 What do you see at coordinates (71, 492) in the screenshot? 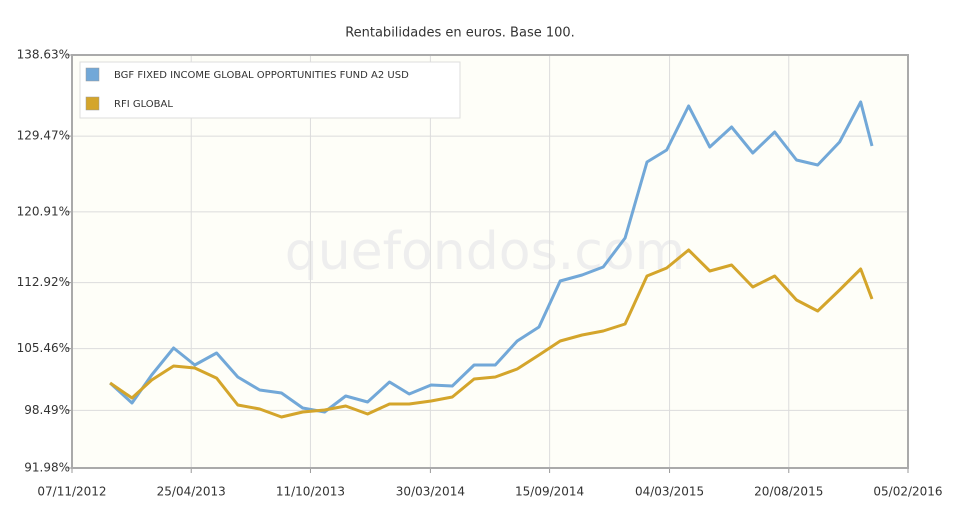
I see `x-tick-label: 07/11/2012` at bounding box center [71, 492].